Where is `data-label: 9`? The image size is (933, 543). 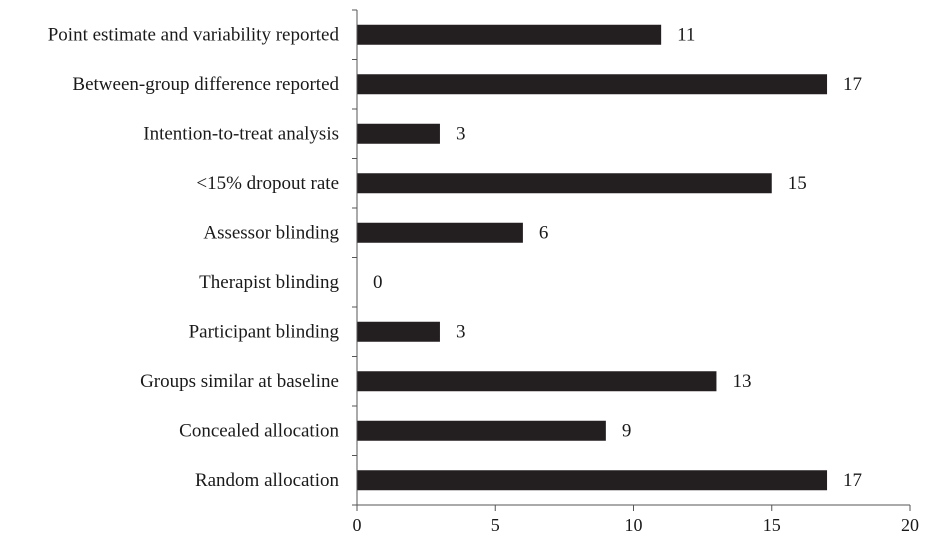 data-label: 9 is located at coordinates (627, 430).